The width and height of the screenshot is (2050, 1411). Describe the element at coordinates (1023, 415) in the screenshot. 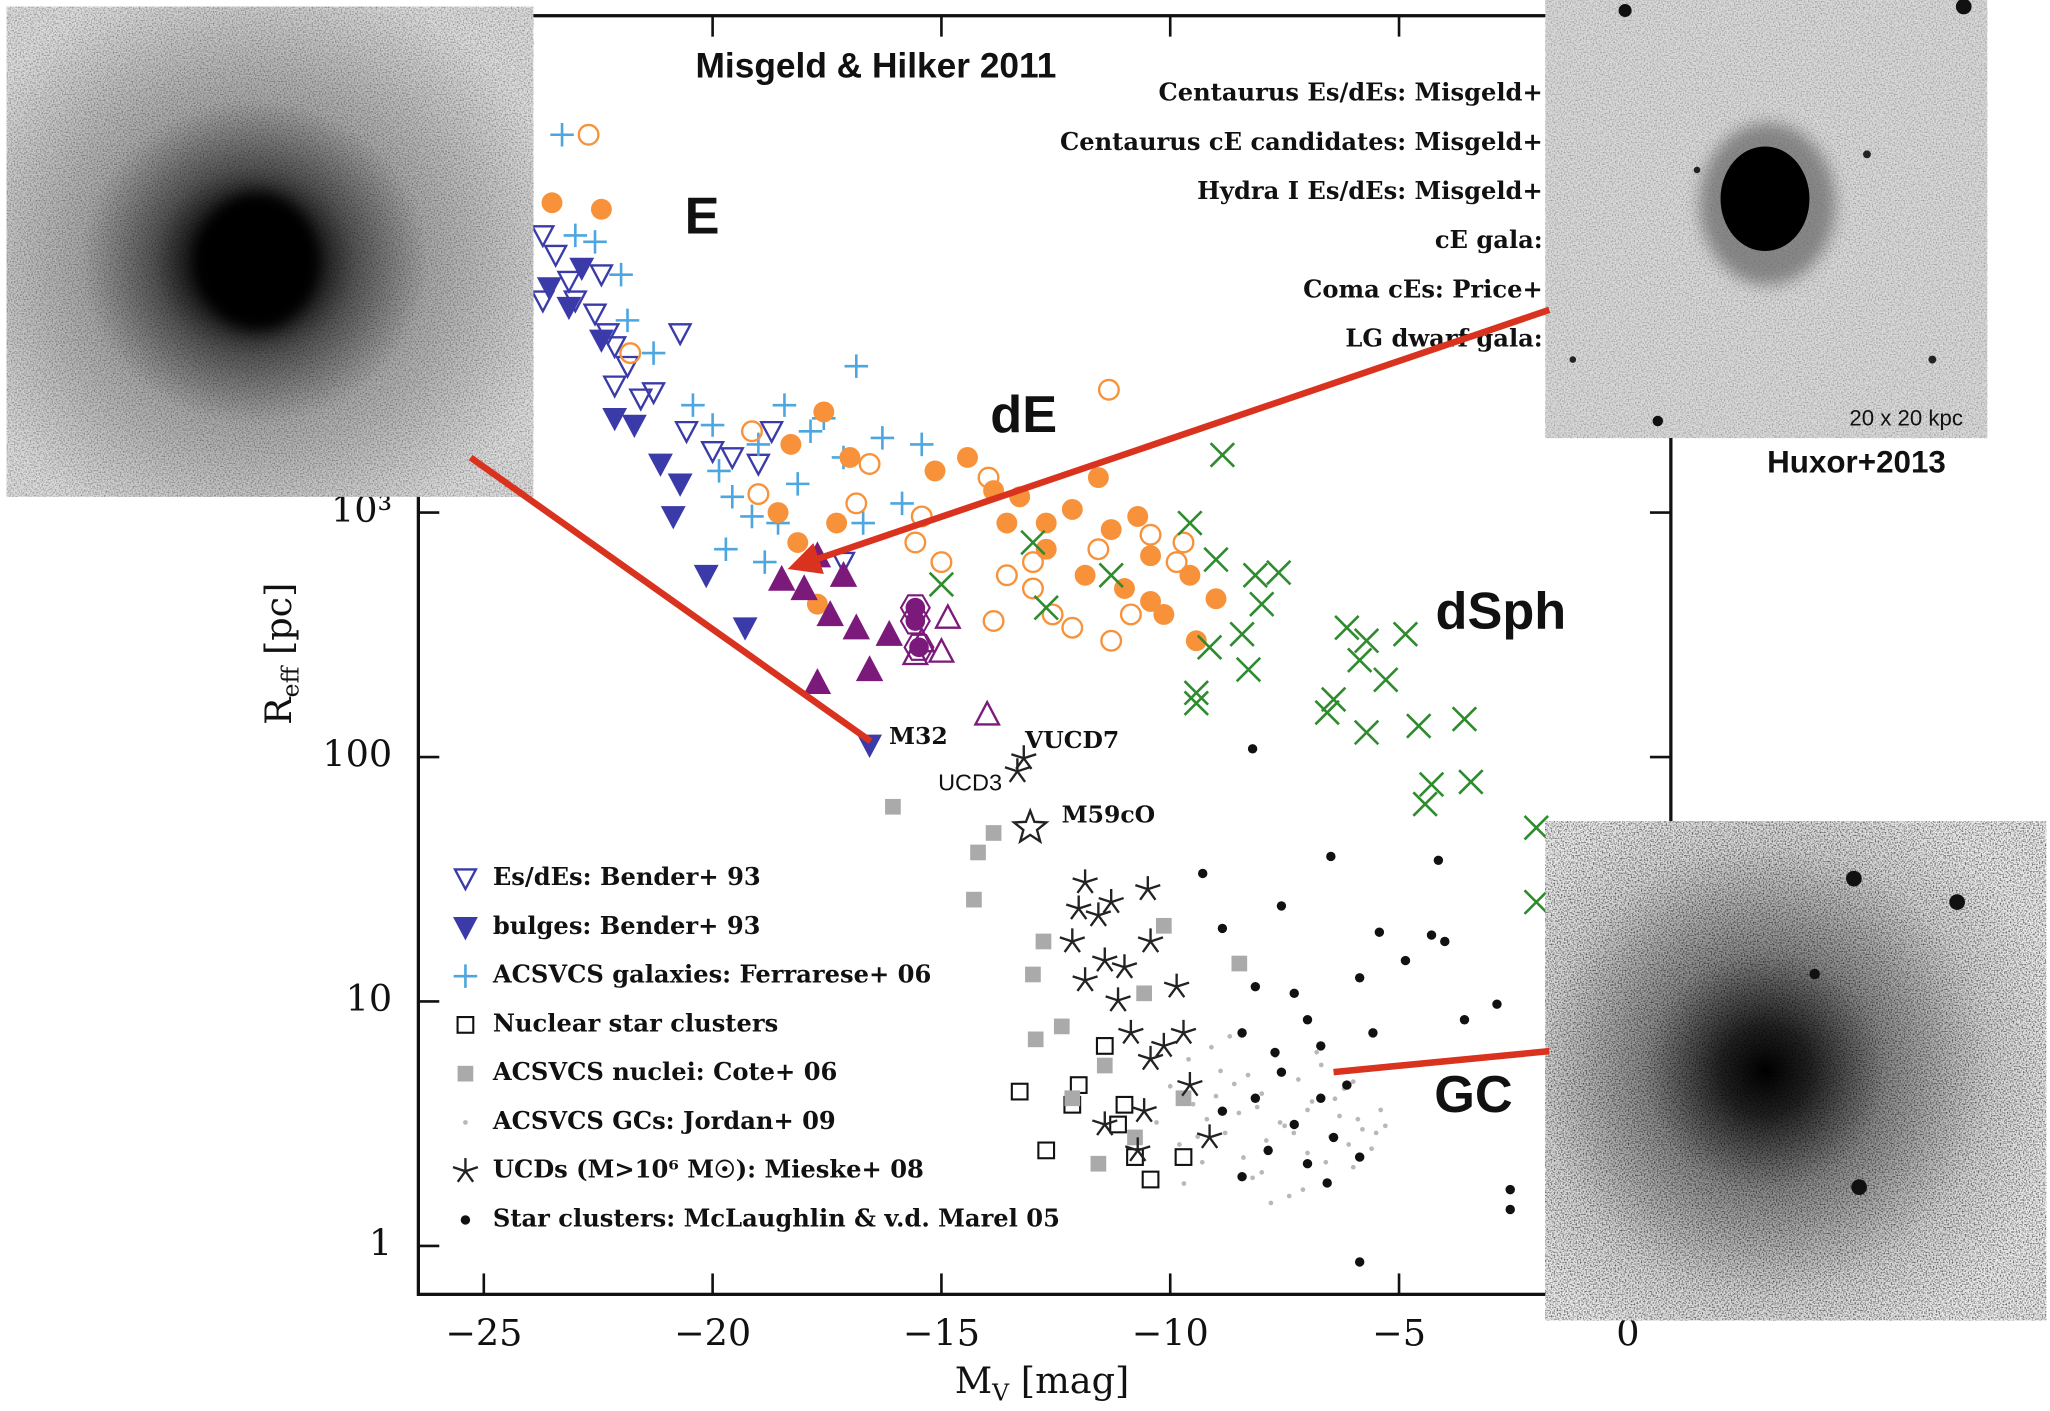

I see `region-label: dE` at that location.